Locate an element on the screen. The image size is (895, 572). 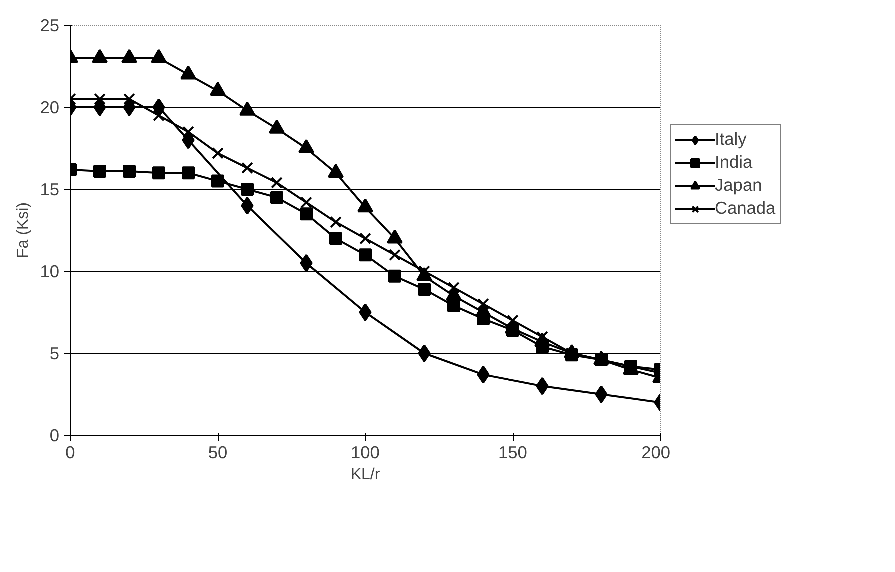
y-tick-label: 5 is located at coordinates (55, 354).